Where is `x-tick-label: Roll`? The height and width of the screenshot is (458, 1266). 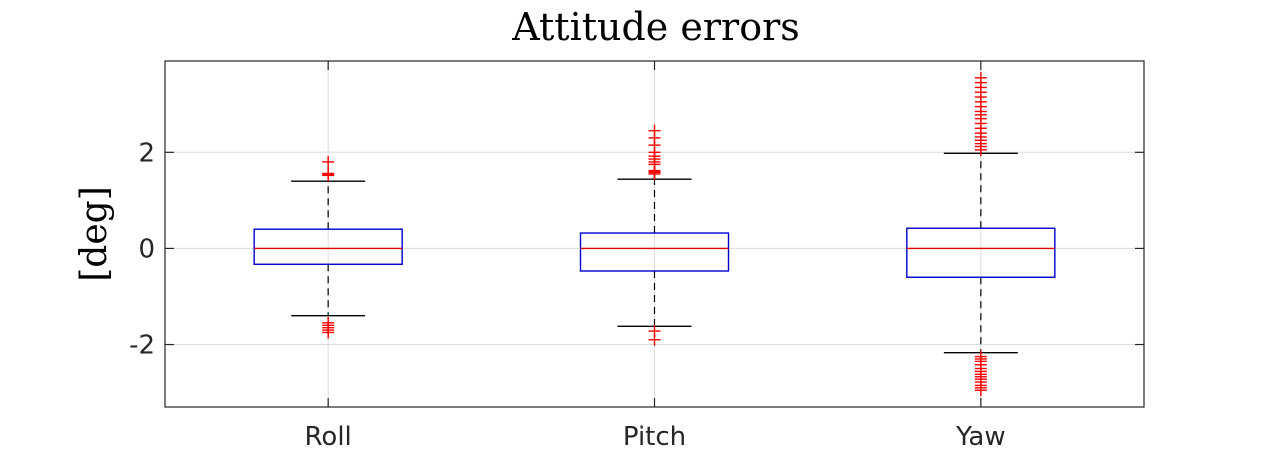
x-tick-label: Roll is located at coordinates (328, 437).